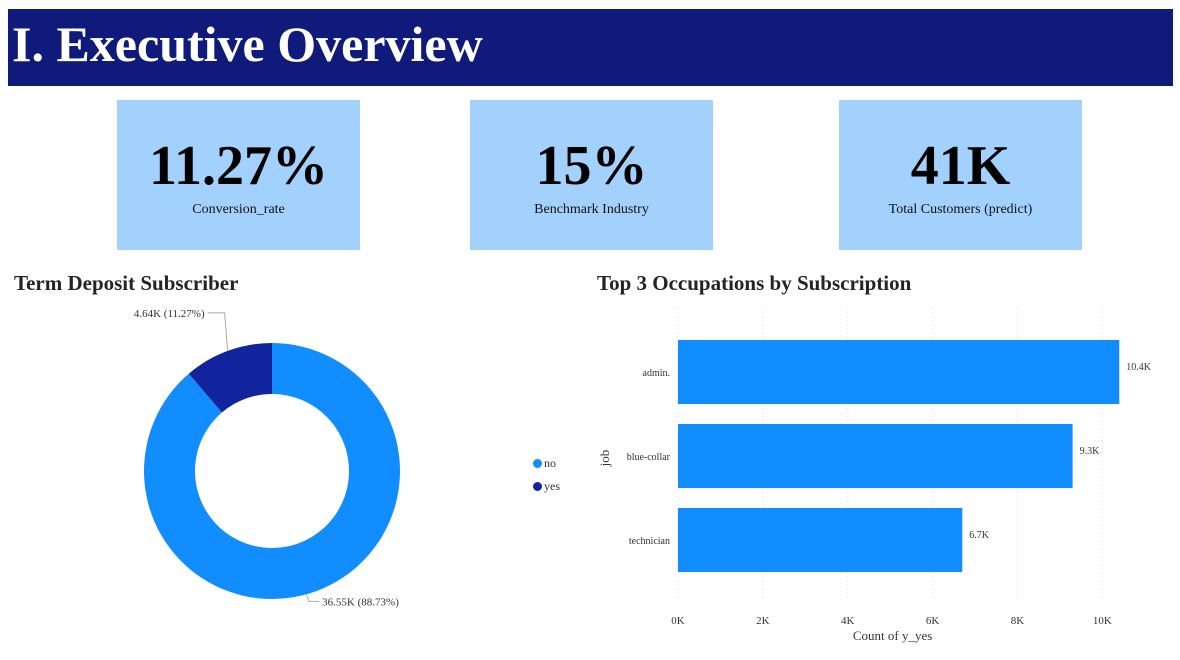 The width and height of the screenshot is (1180, 660). Describe the element at coordinates (875, 456) in the screenshot. I see `bar-bluecollar` at that location.